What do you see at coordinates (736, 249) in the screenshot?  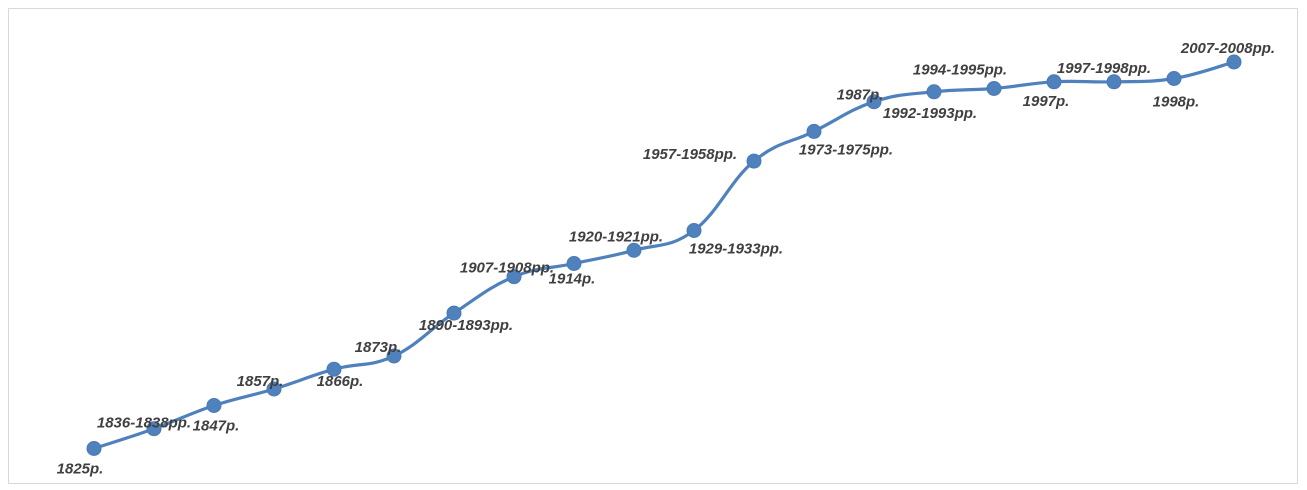 I see `data-point-label: 1929-1933рр.` at bounding box center [736, 249].